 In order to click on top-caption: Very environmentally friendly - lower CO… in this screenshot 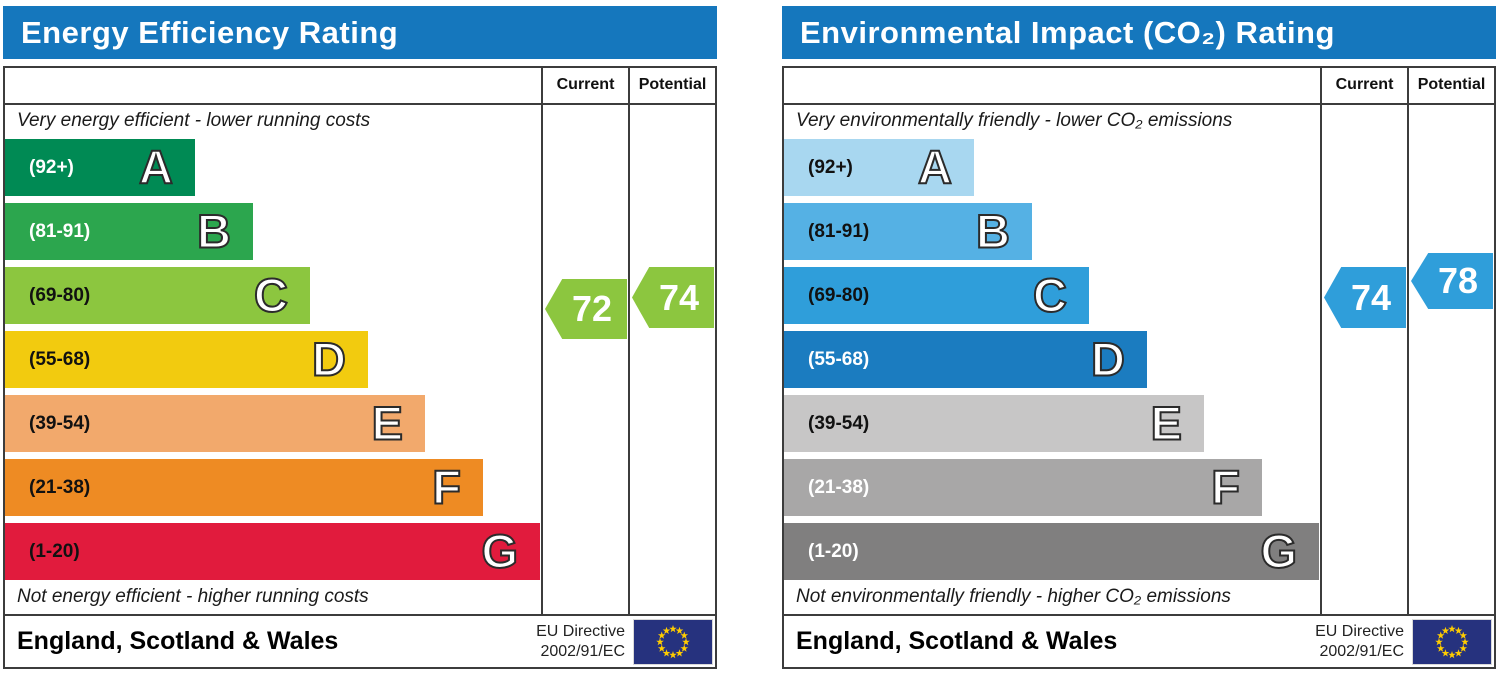, I will do `click(1014, 120)`.